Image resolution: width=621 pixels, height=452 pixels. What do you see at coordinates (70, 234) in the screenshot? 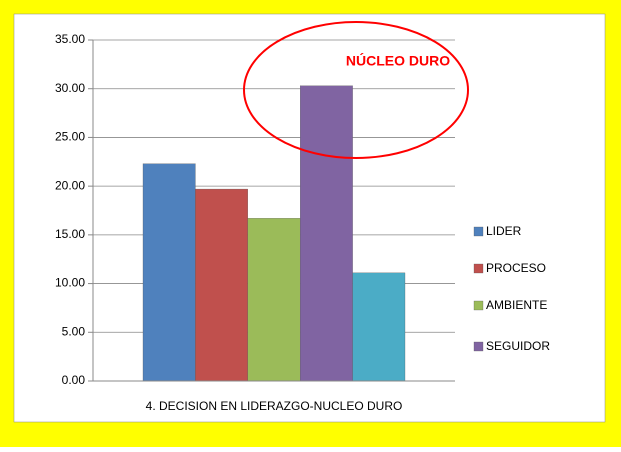
I see `y-tick-label: 15.00` at bounding box center [70, 234].